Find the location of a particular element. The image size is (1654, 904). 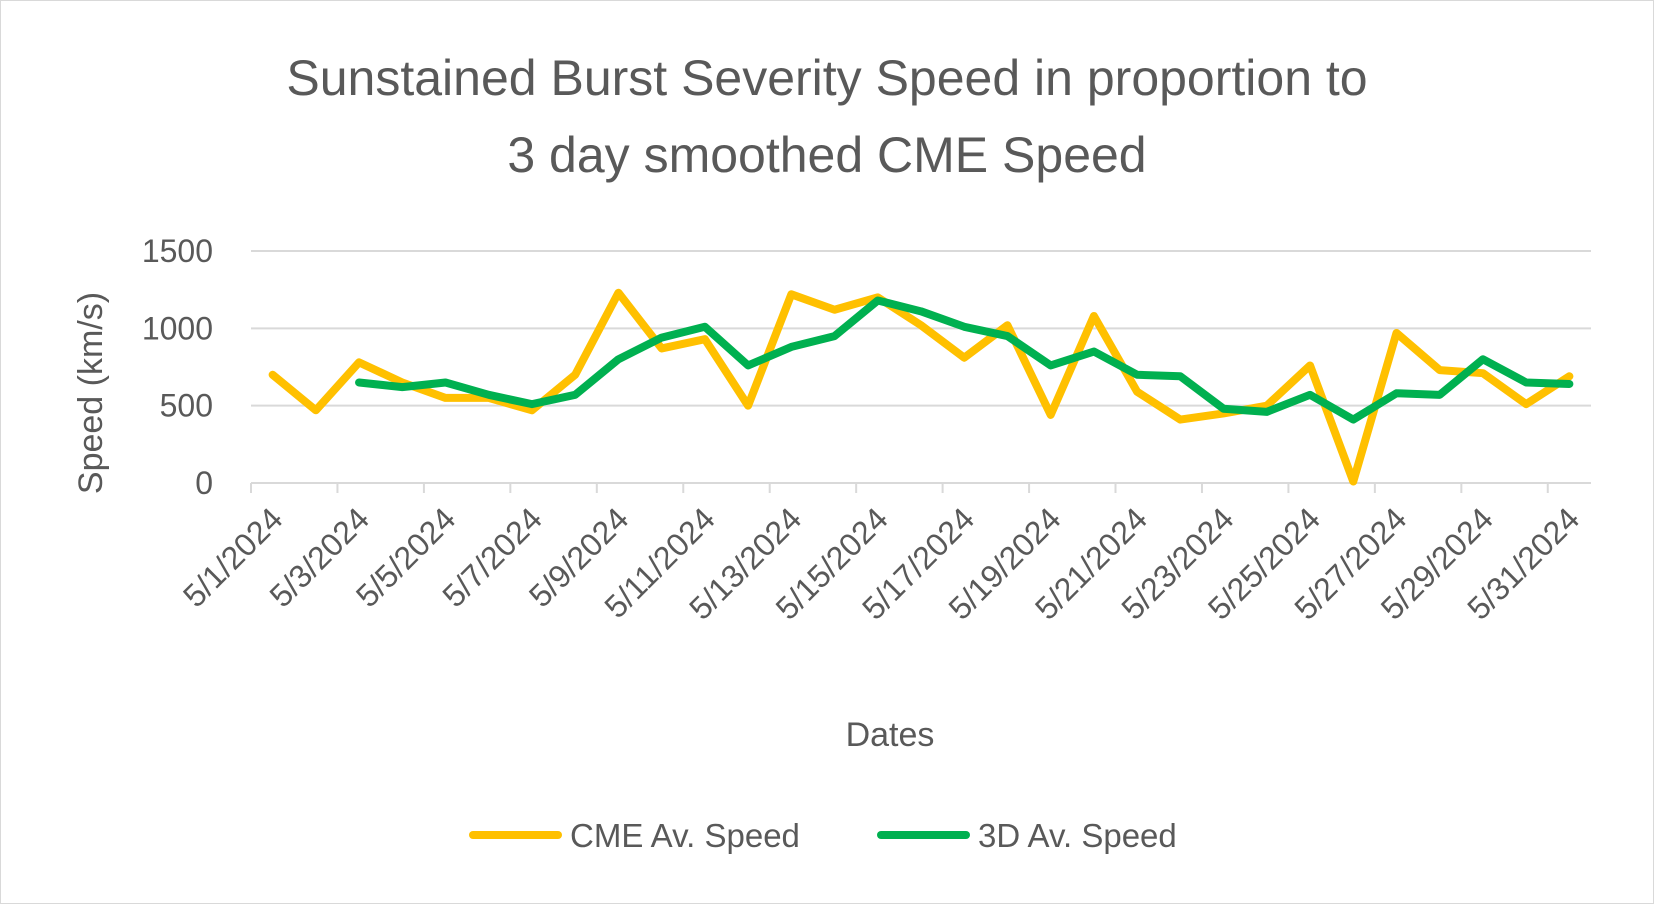

x-axis-title: Dates is located at coordinates (890, 735).